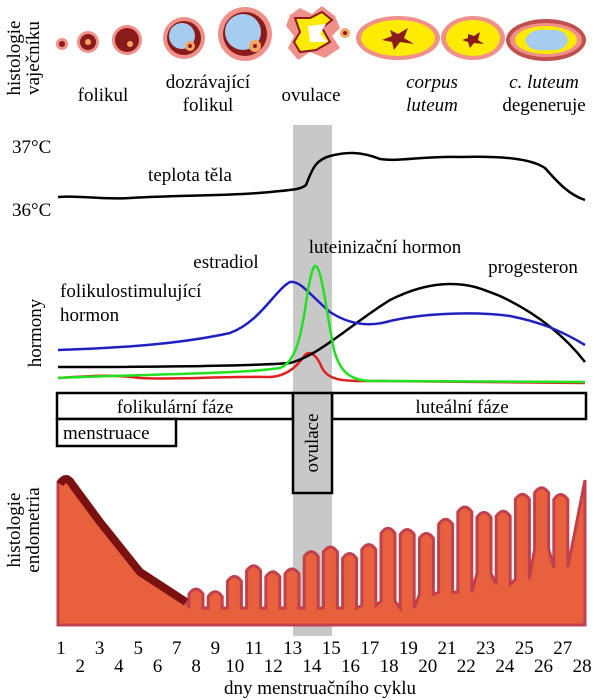 The image size is (600, 700). I want to click on endometrium-label: endometria, so click(33, 530).